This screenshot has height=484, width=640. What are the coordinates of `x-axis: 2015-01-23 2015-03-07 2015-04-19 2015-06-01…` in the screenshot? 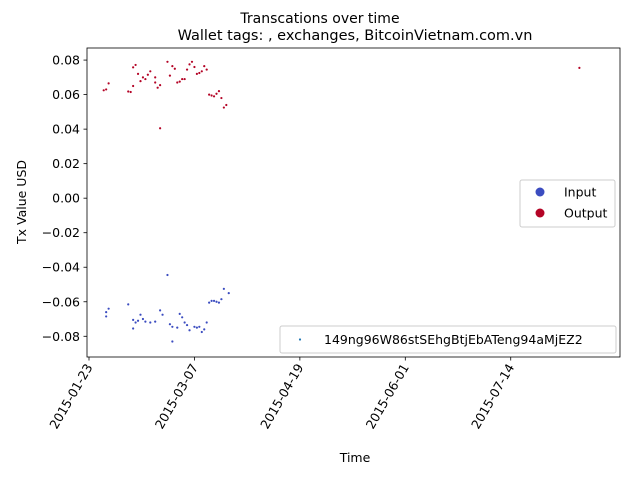 It's located at (281, 394).